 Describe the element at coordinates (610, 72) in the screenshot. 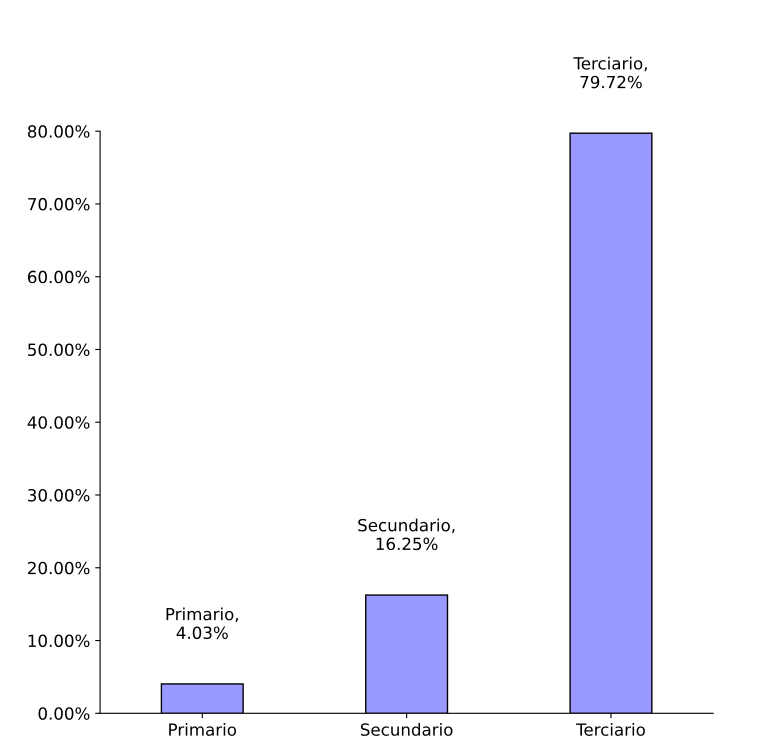

I see `data-label: Terciario, 79.72%` at that location.